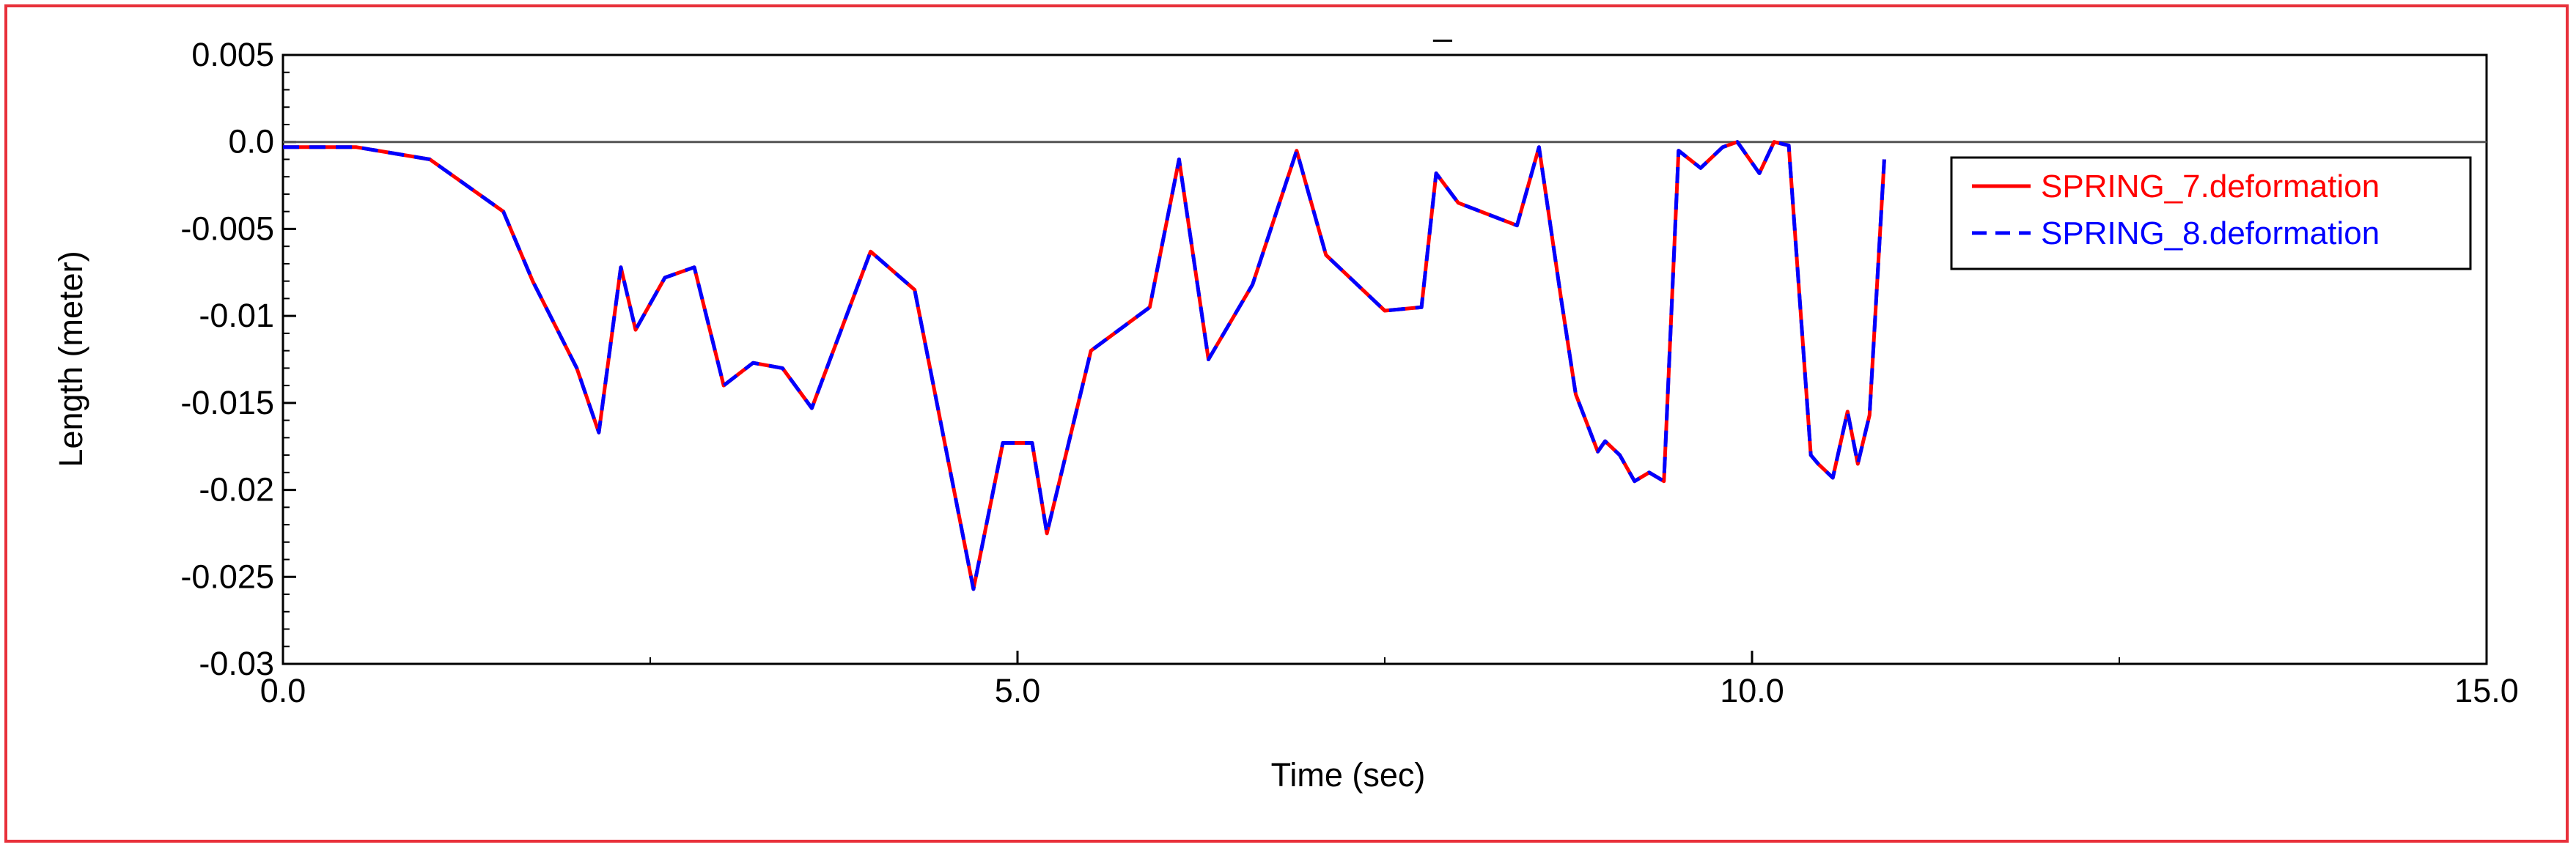 The width and height of the screenshot is (2576, 850). What do you see at coordinates (227, 402) in the screenshot?
I see `y-tick-label: -0.015` at bounding box center [227, 402].